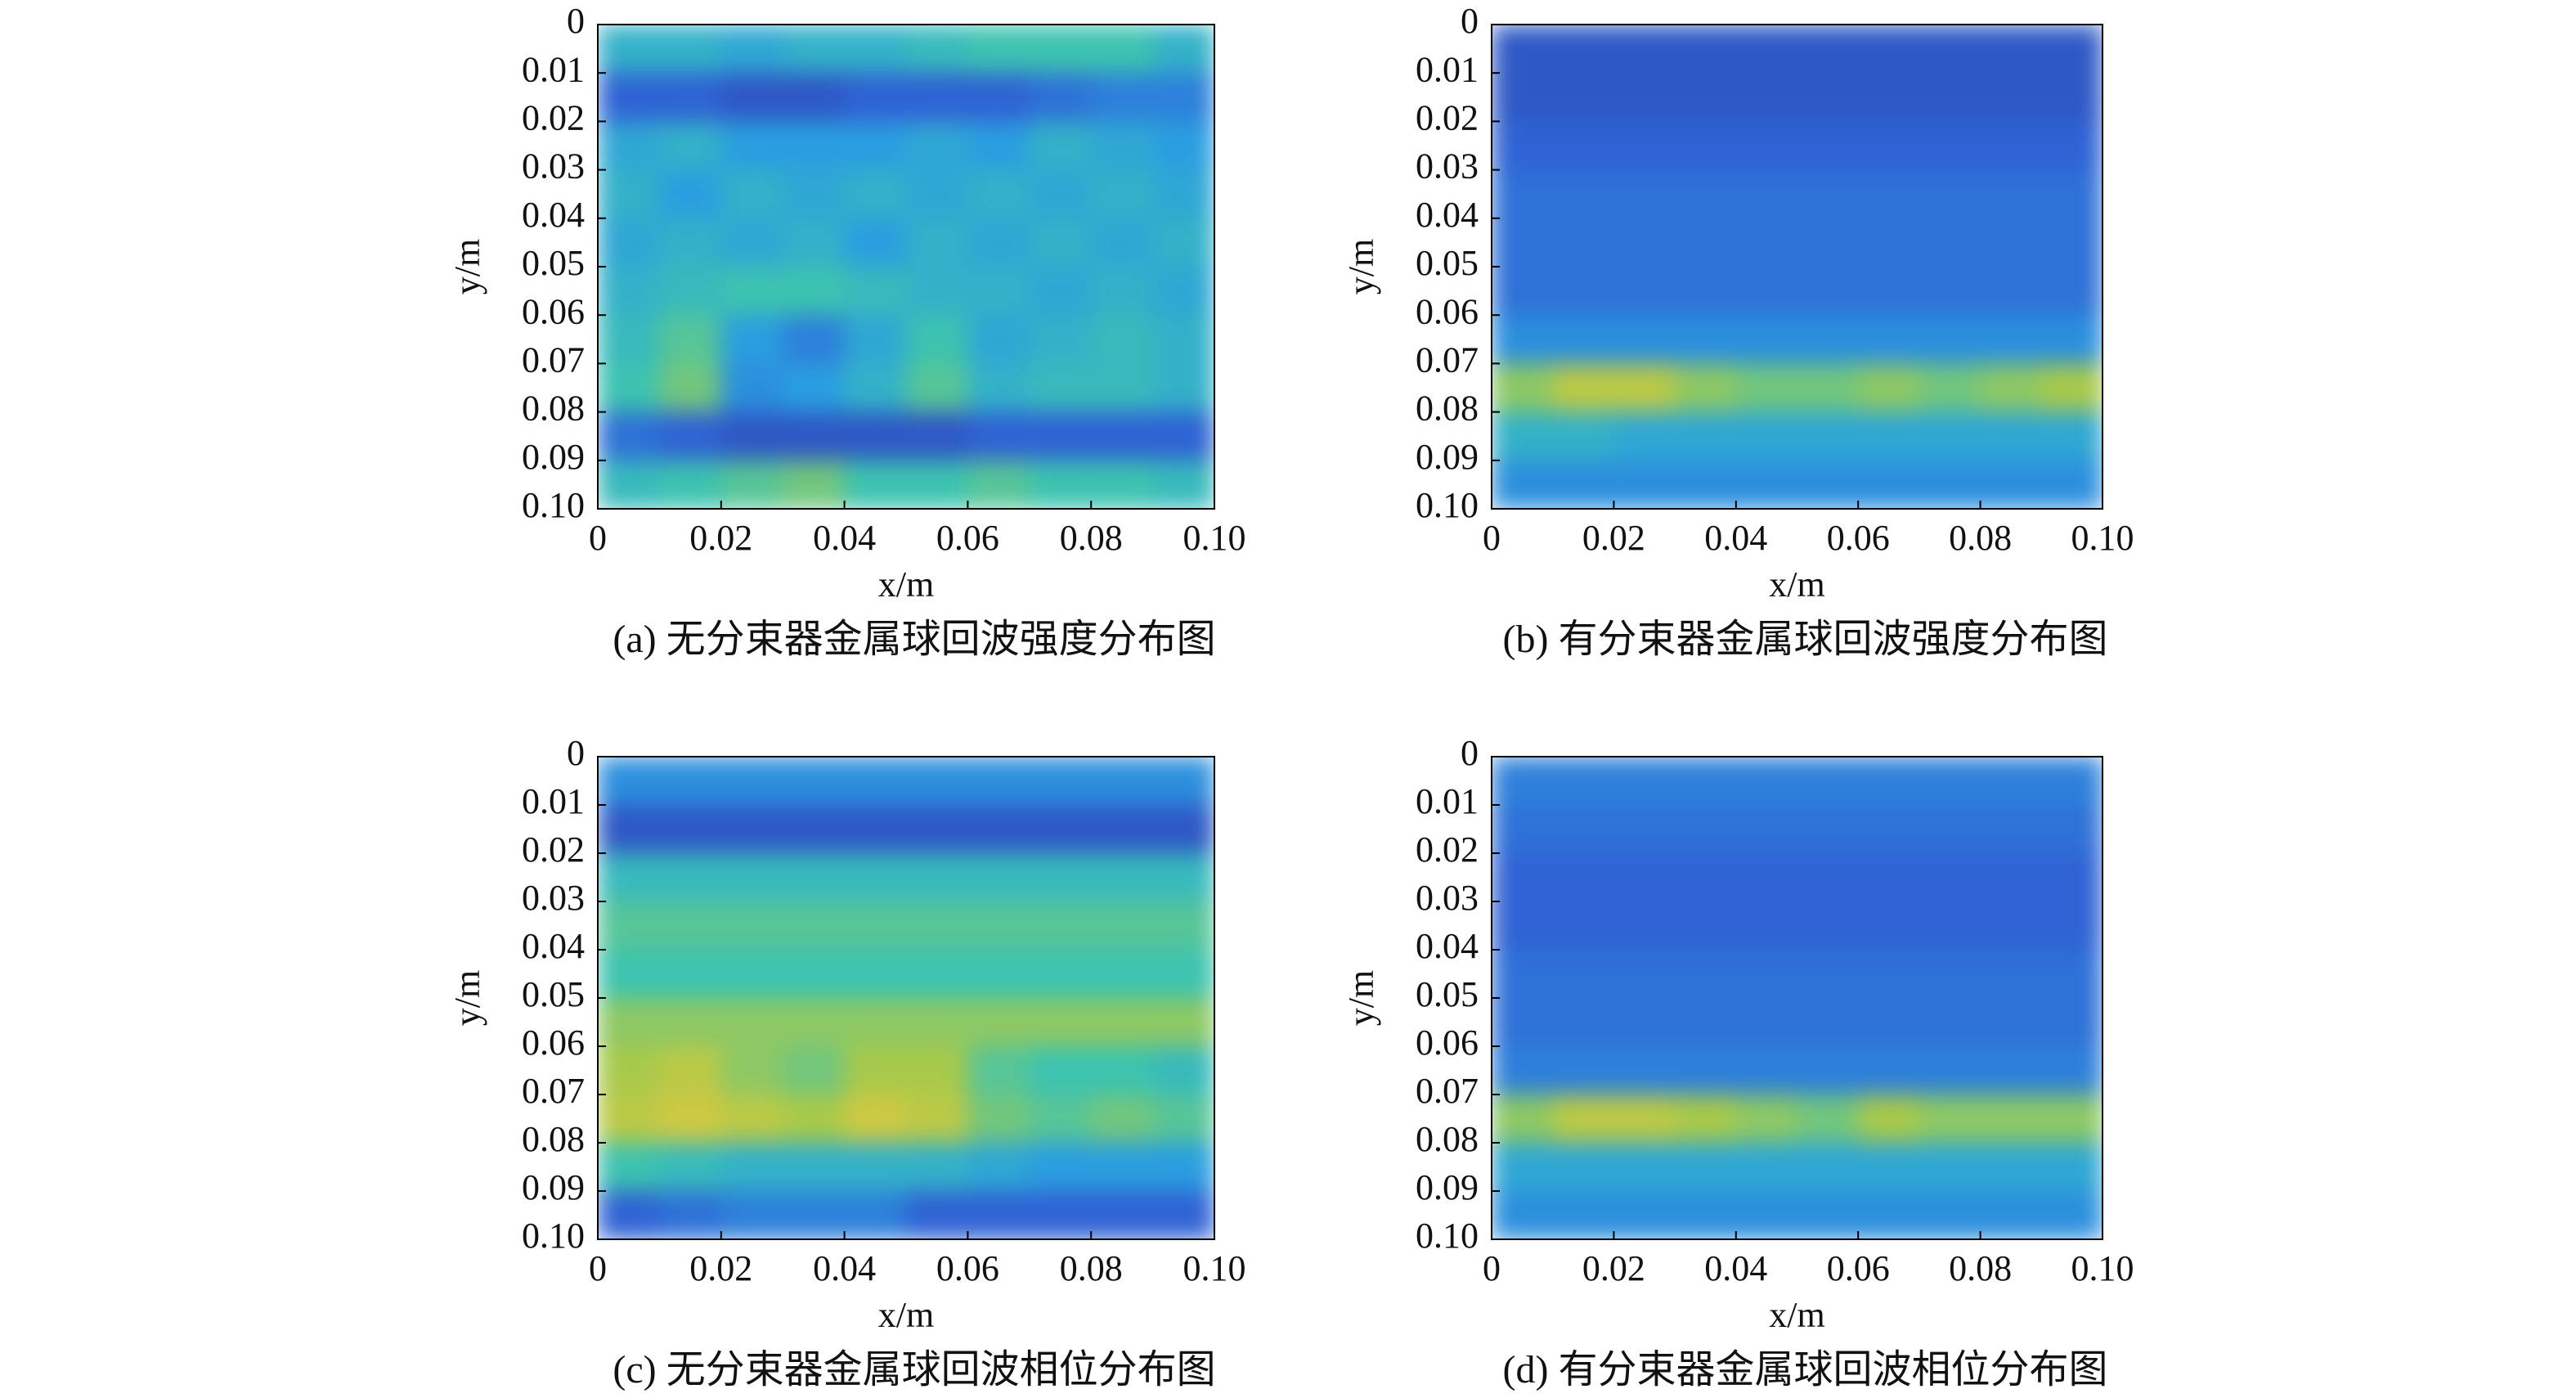 The width and height of the screenshot is (2576, 1398). I want to click on x-tick-label: 0.10, so click(1215, 538).